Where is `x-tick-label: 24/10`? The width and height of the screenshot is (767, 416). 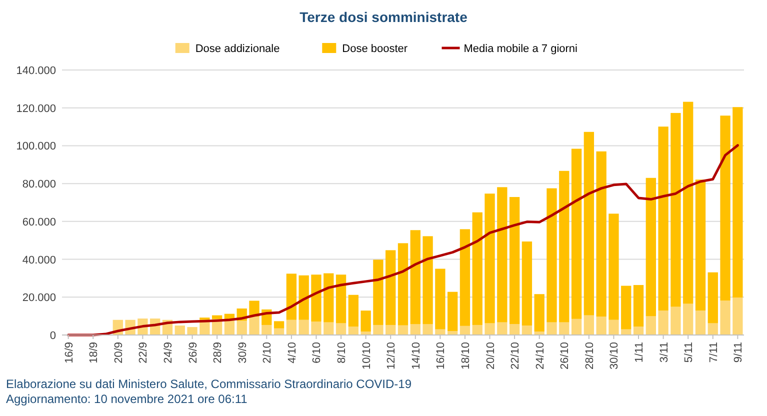 x-tick-label: 24/10 is located at coordinates (540, 356).